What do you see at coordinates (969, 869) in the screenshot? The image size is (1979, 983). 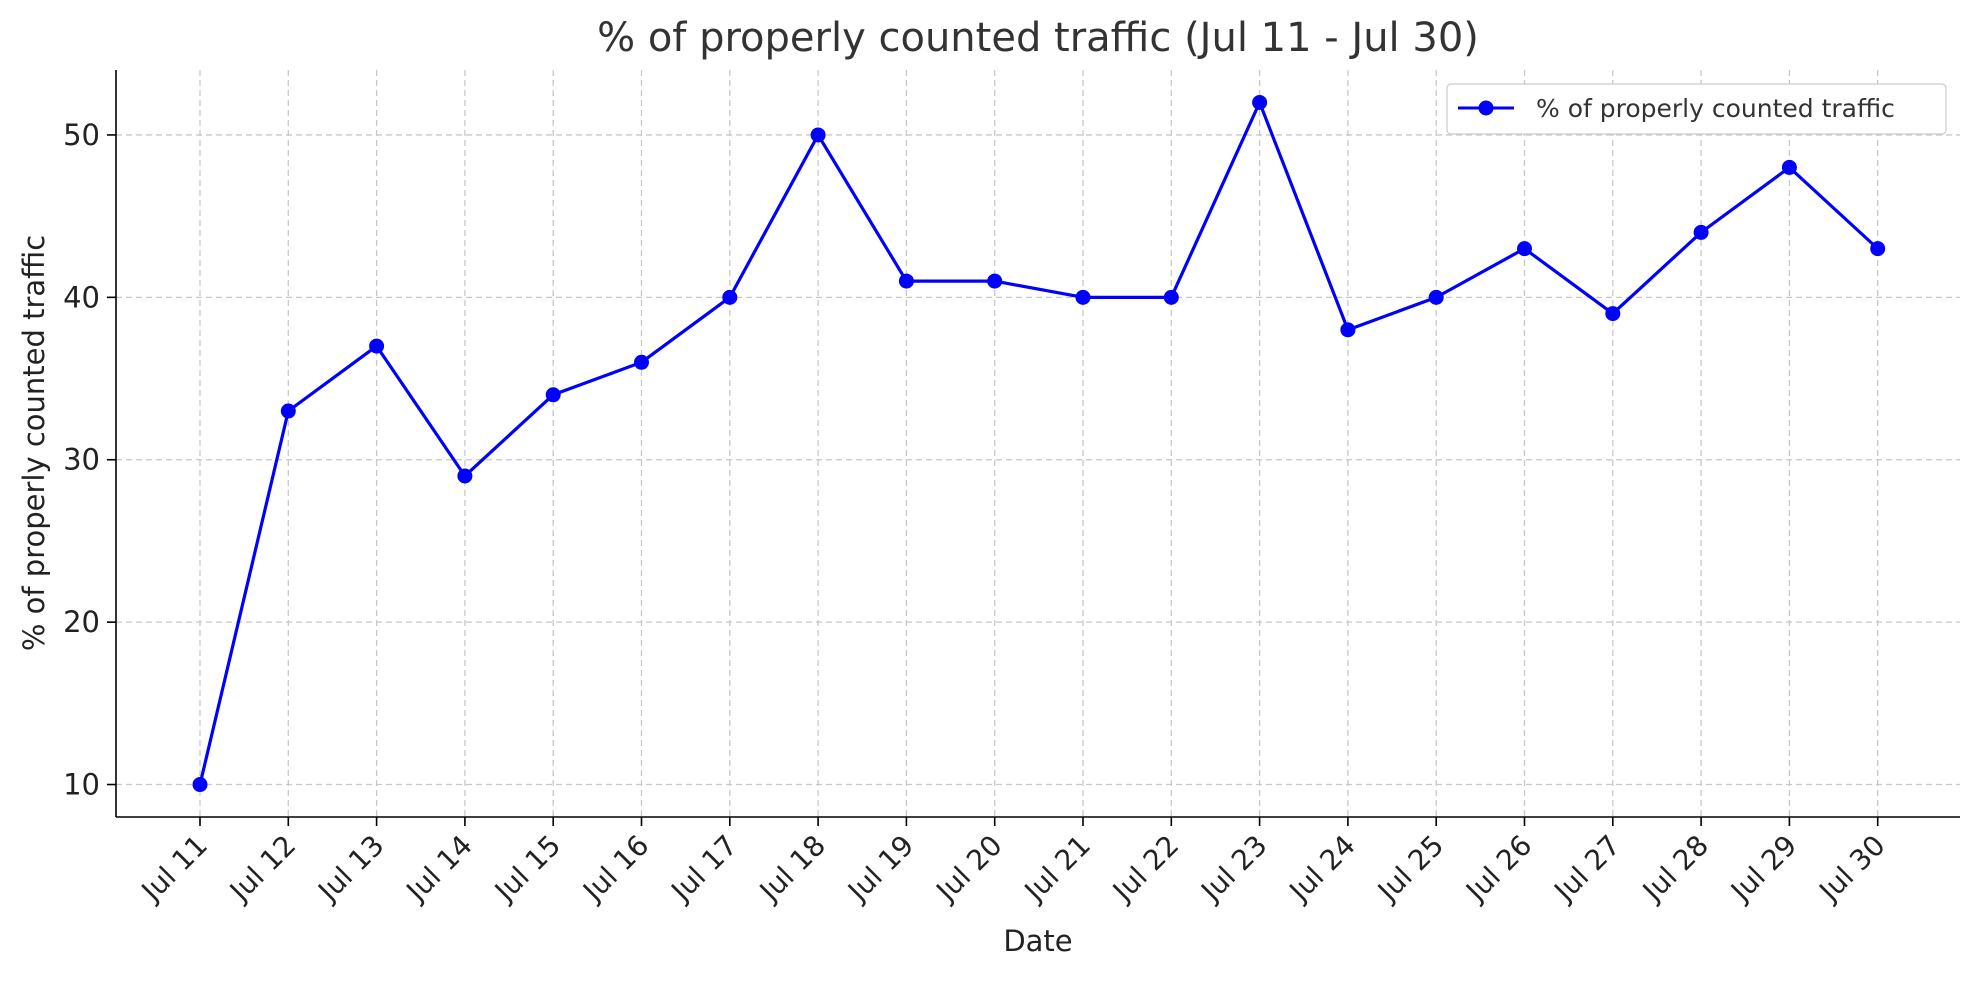 I see `x-tick-label: Jul 20` at bounding box center [969, 869].